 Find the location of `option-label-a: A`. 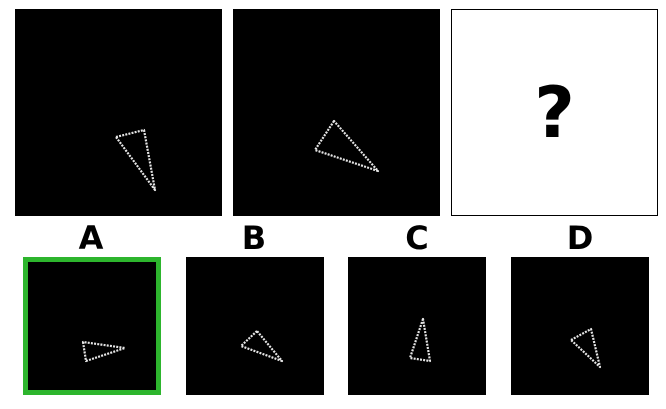

option-label-a: A is located at coordinates (91, 238).